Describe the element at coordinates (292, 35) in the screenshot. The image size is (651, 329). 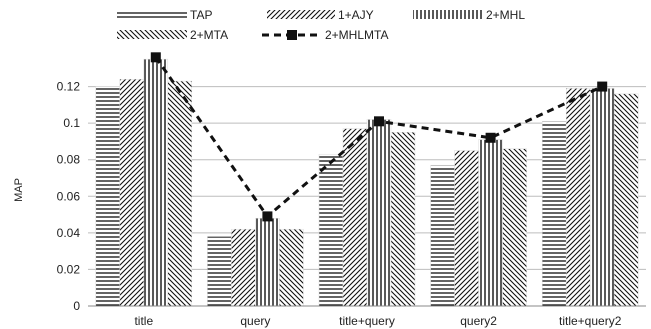
I see `legend-marker` at that location.